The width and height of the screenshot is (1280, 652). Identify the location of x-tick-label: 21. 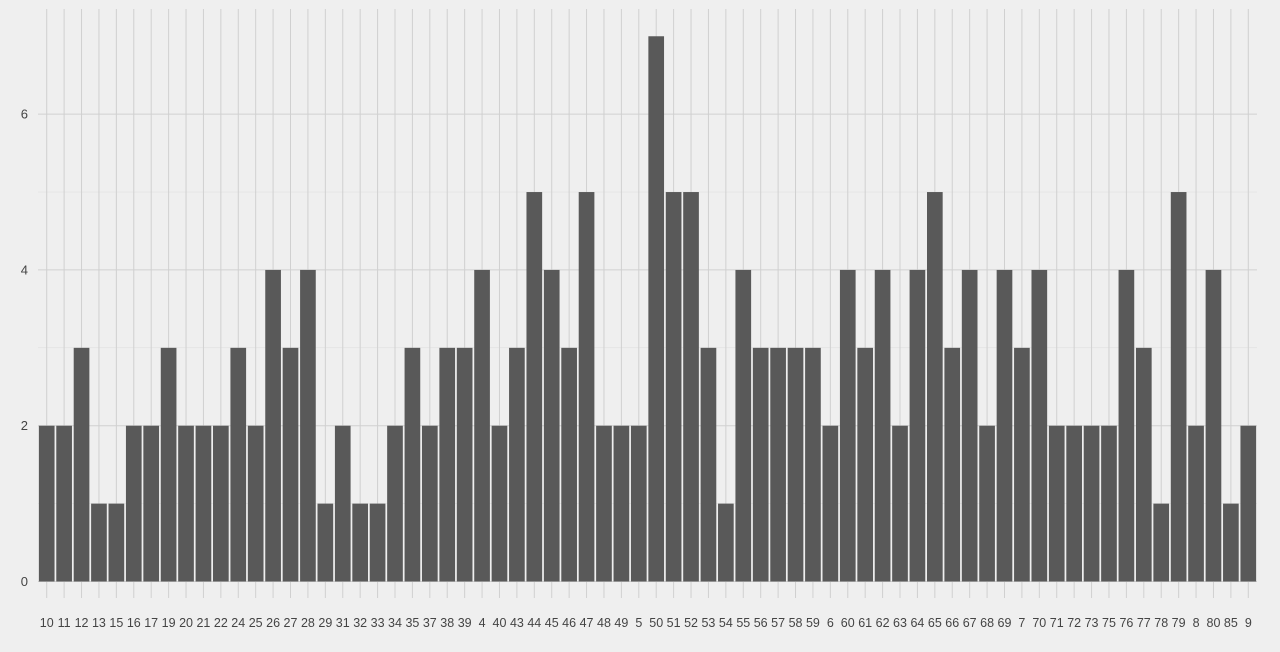
(203, 623).